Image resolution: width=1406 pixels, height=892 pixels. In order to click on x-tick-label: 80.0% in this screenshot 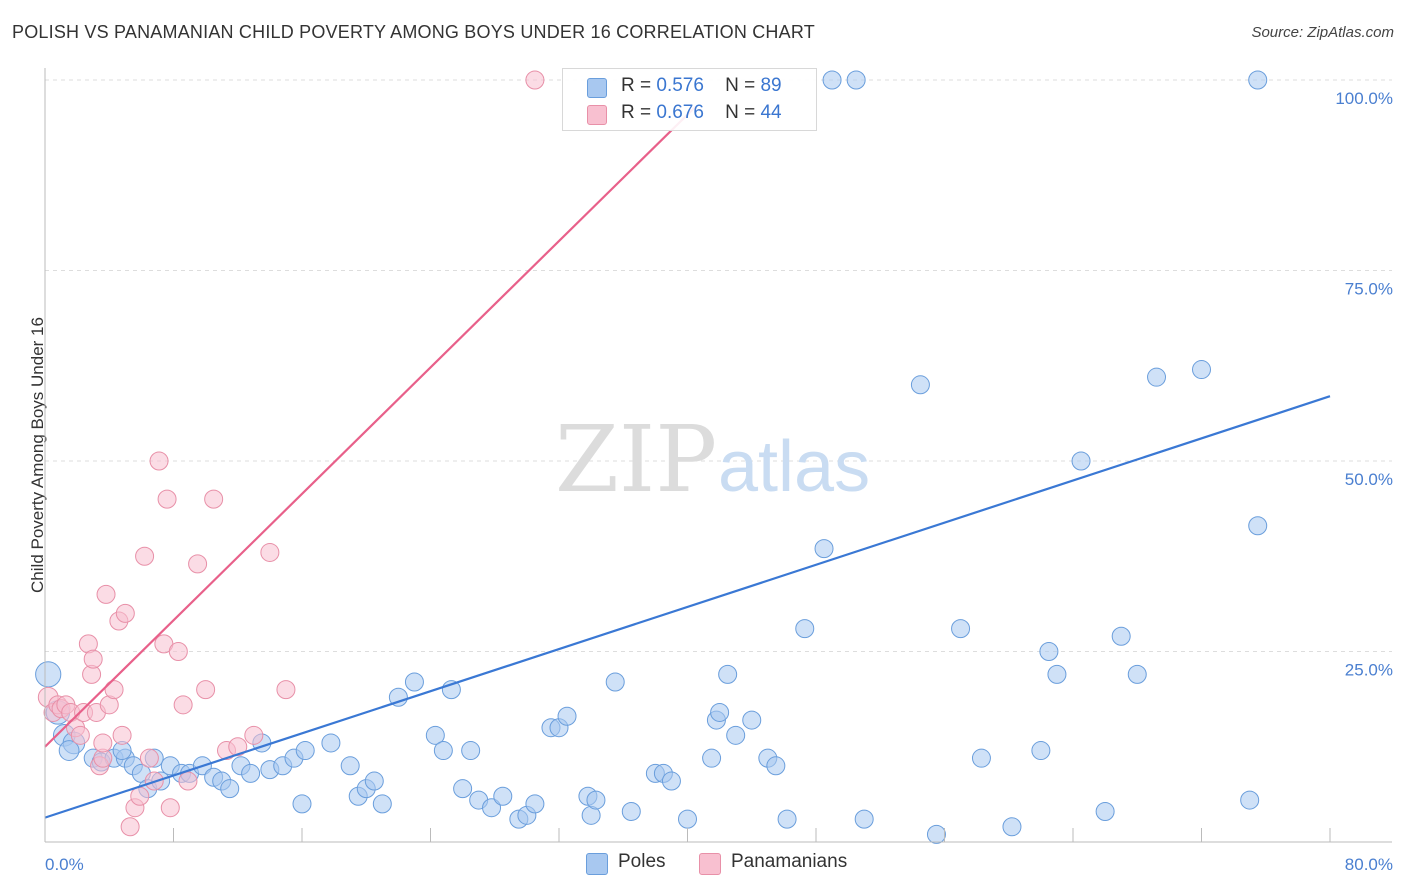, I will do `click(1369, 864)`.